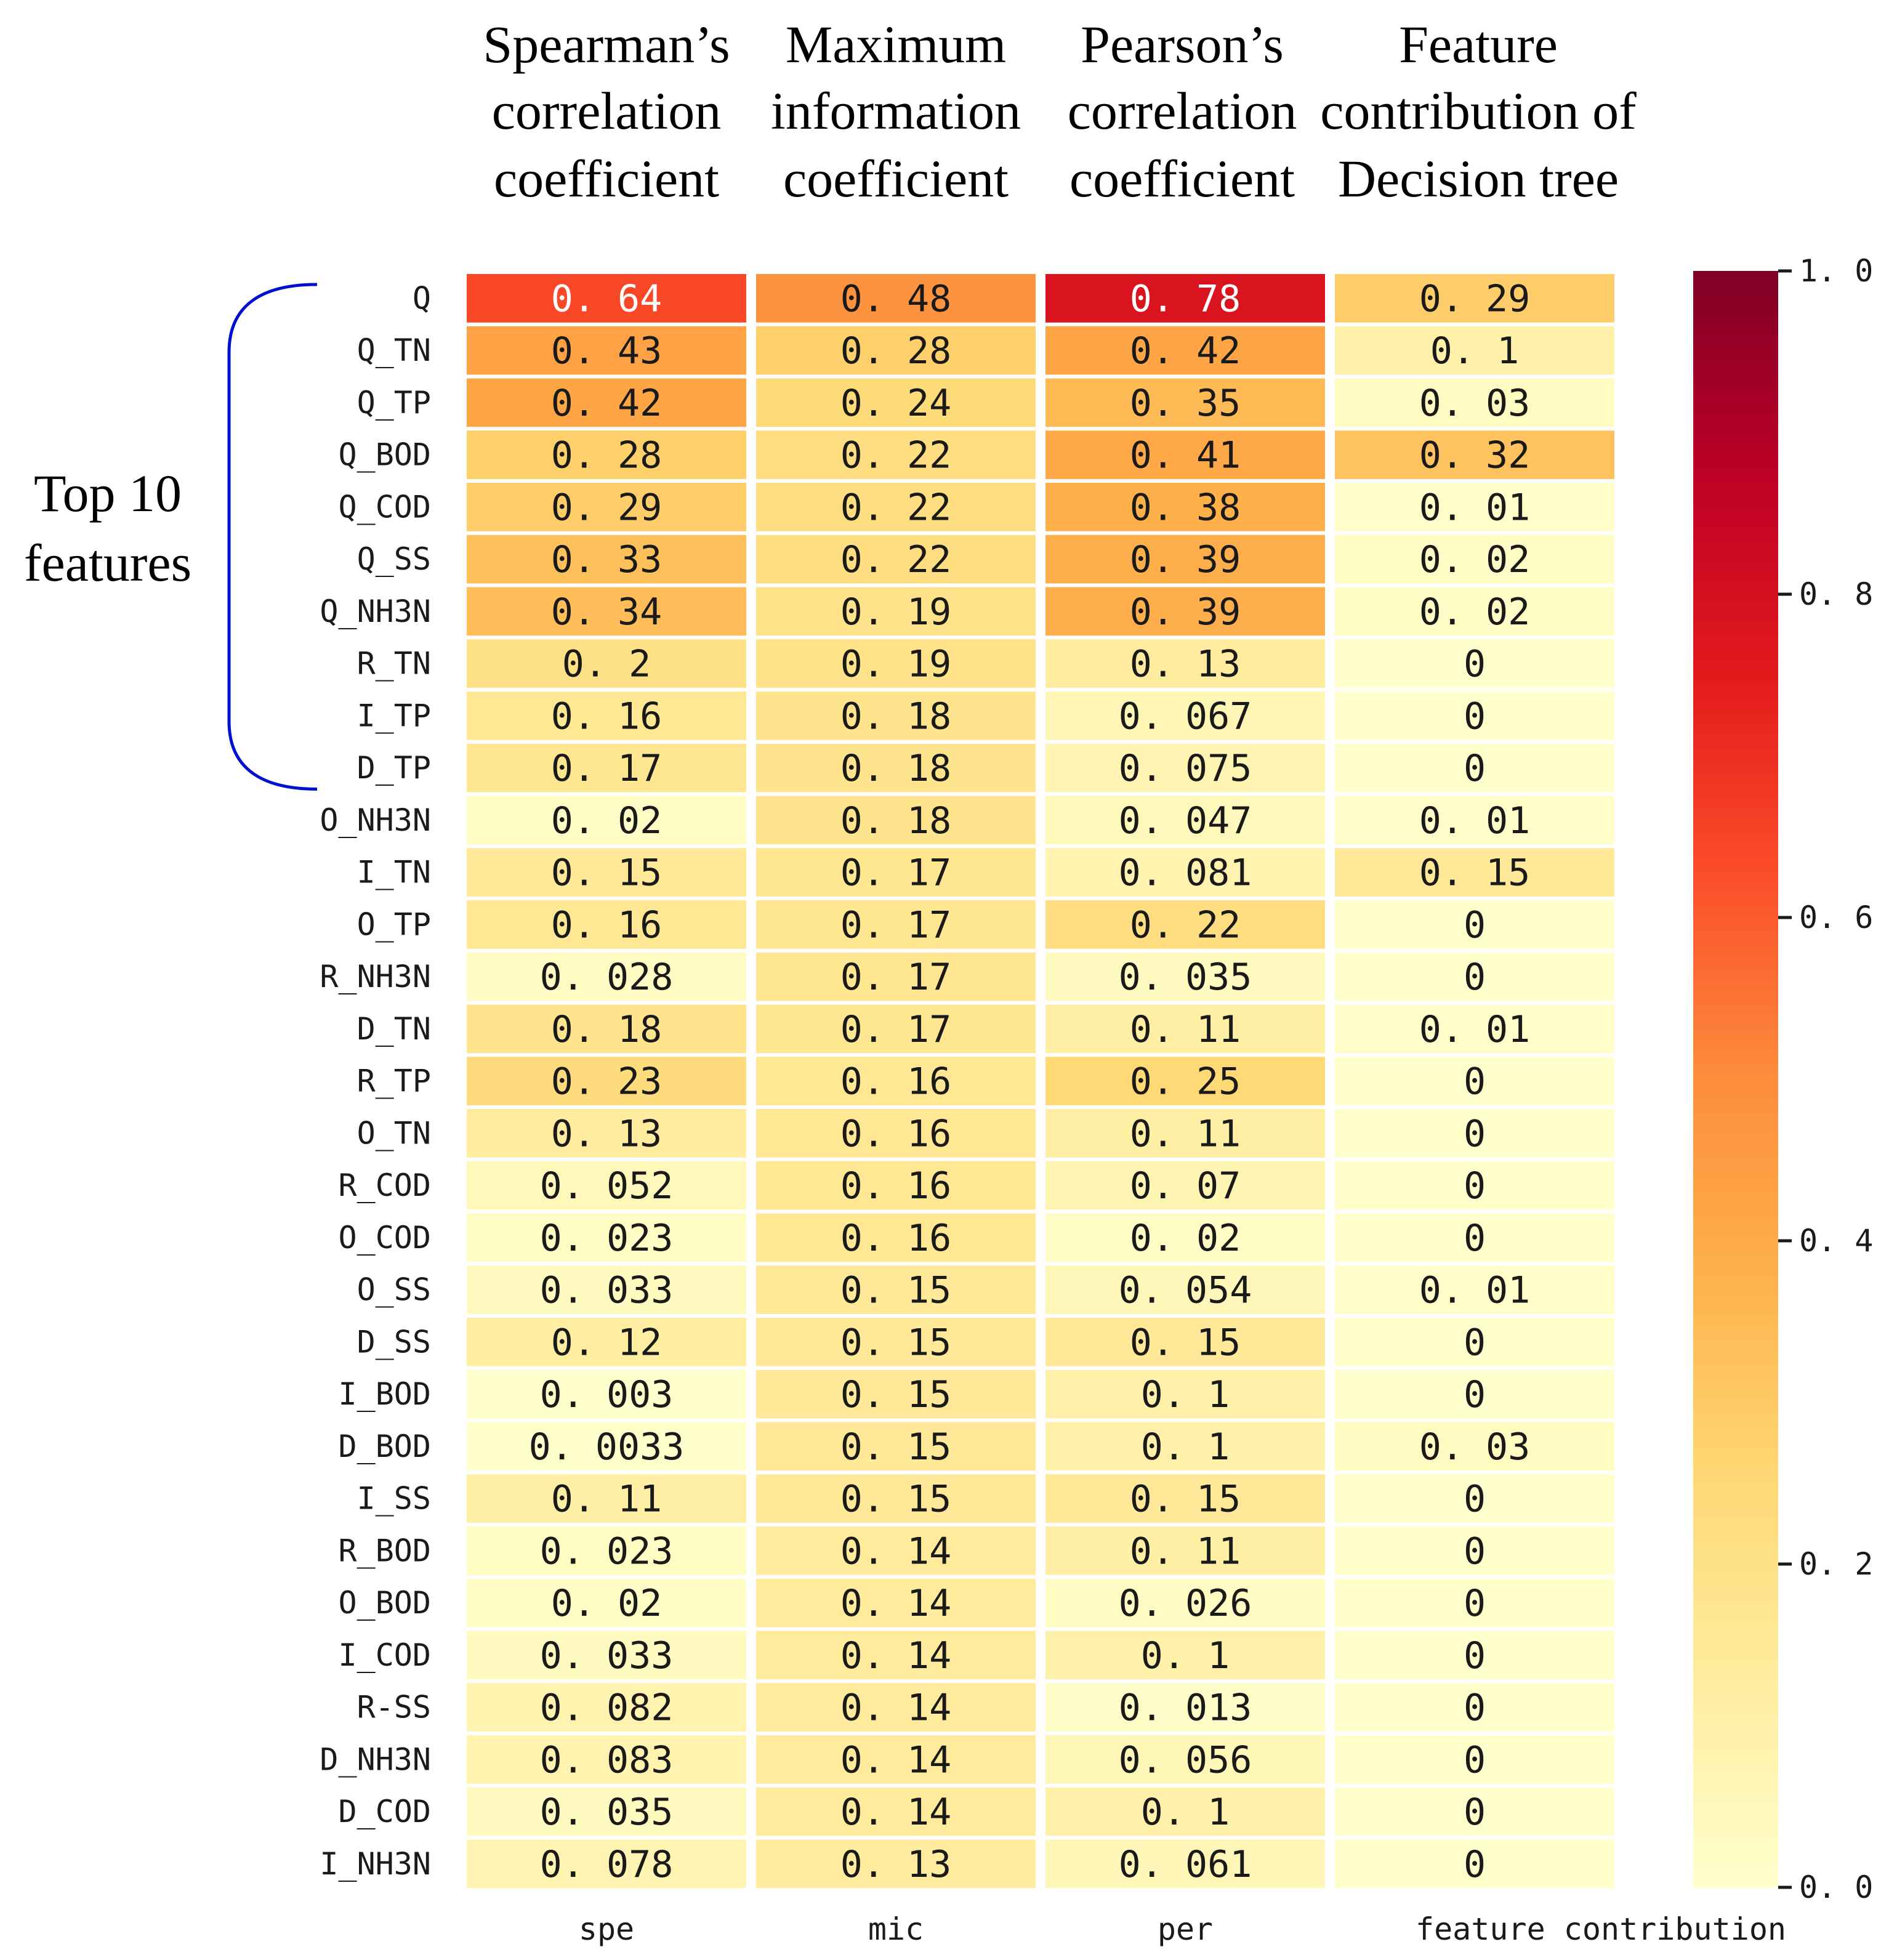 Image resolution: width=1881 pixels, height=1960 pixels. I want to click on cell-value: 0. 23, so click(607, 1082).